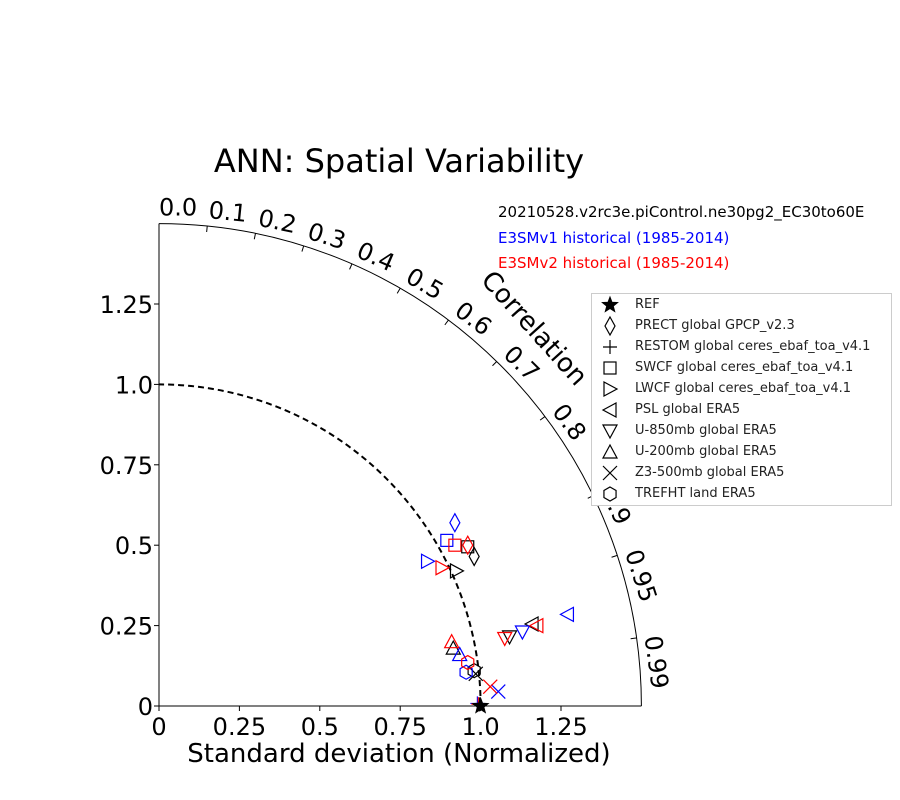  What do you see at coordinates (398, 754) in the screenshot?
I see `x-axis-label: Standard deviation (Normalized)` at bounding box center [398, 754].